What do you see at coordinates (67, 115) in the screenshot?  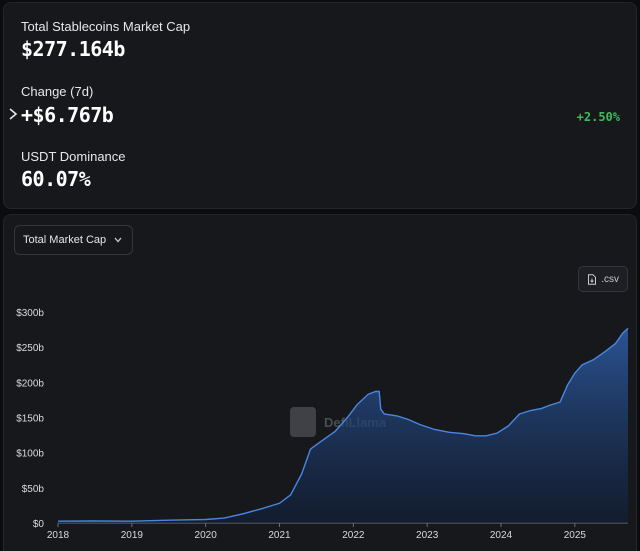 I see `change-value: +$6.767b` at bounding box center [67, 115].